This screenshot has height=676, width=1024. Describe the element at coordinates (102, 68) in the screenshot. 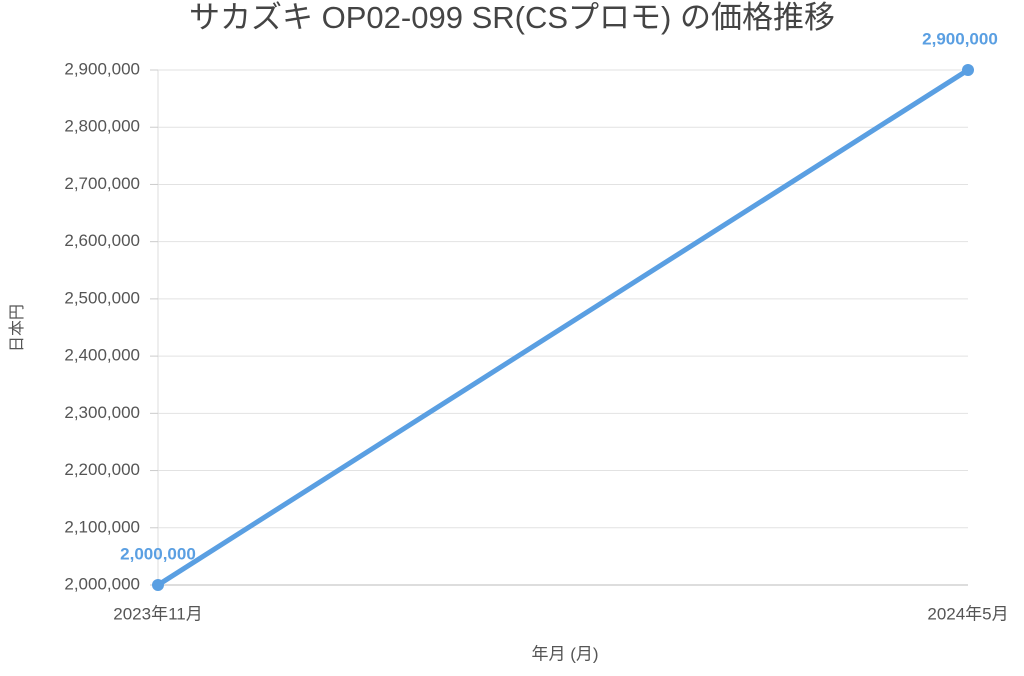

I see `y-tick-label: 2,900,000` at that location.